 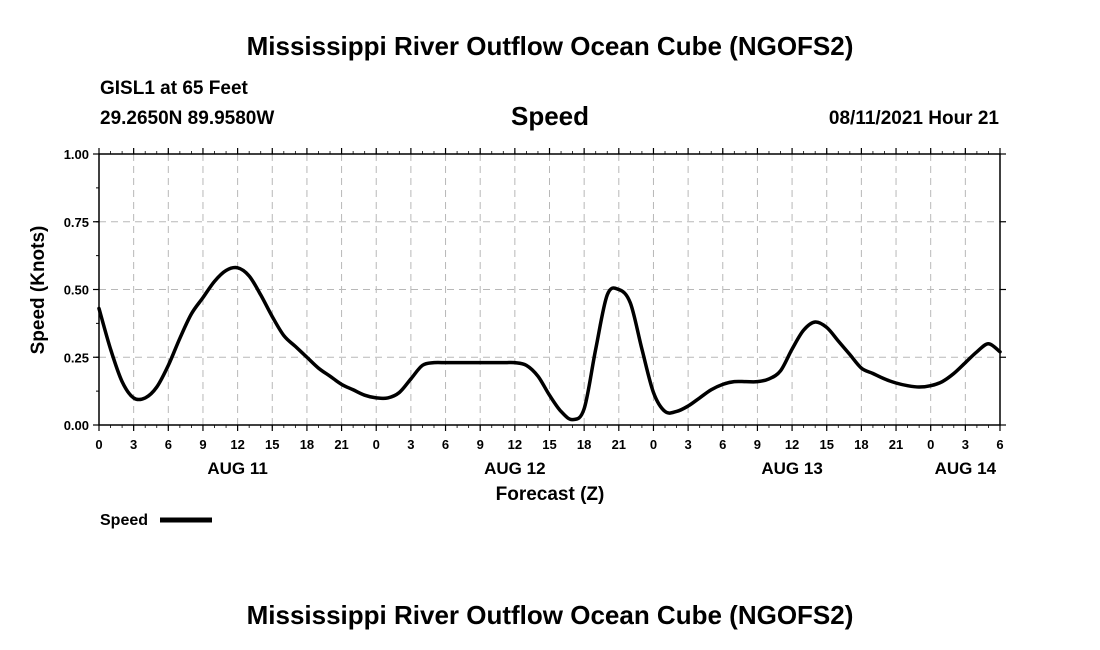 What do you see at coordinates (187, 118) in the screenshot?
I see `coords-label: 29.2650N 89.9580W` at bounding box center [187, 118].